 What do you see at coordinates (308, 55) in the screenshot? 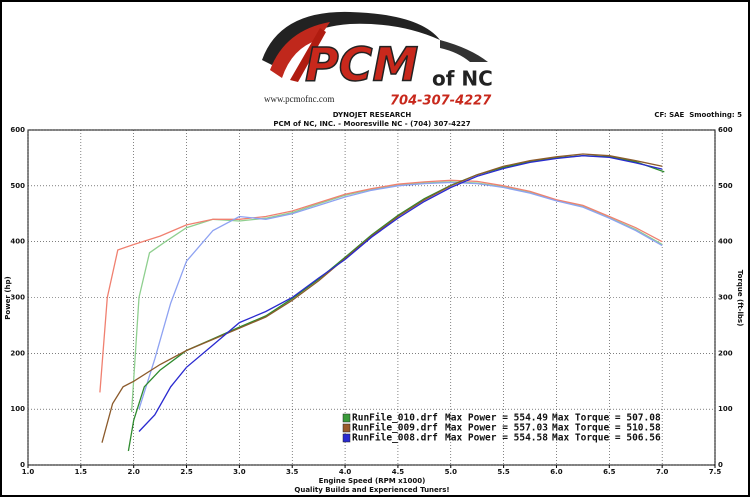
I see `logo-needle` at bounding box center [308, 55].